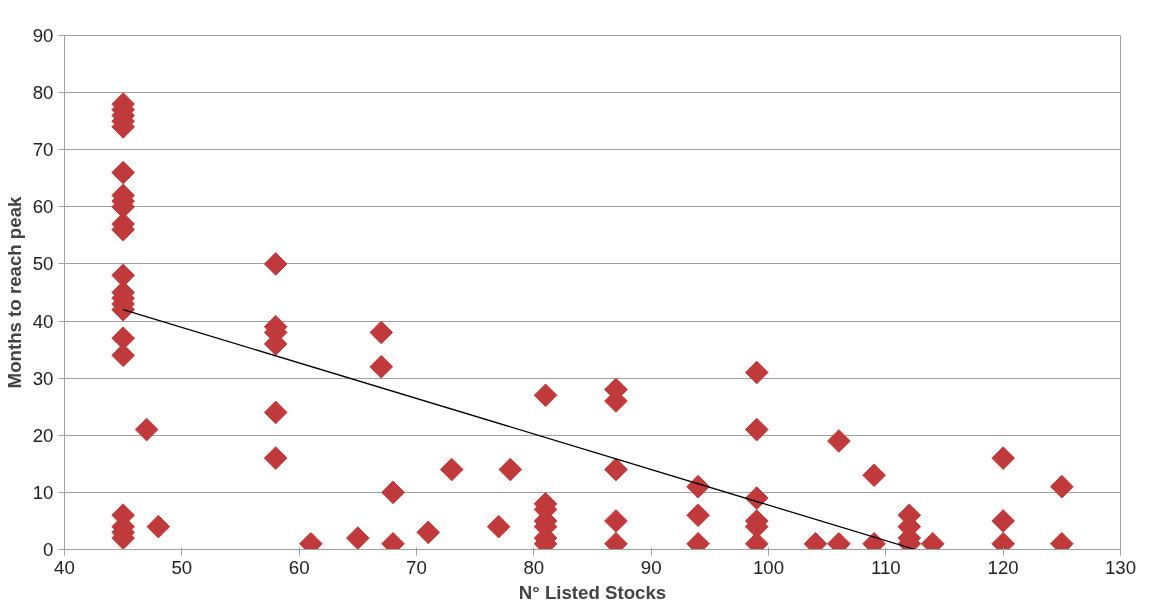 This screenshot has height=614, width=1167. I want to click on y-tick-label: 50, so click(43, 264).